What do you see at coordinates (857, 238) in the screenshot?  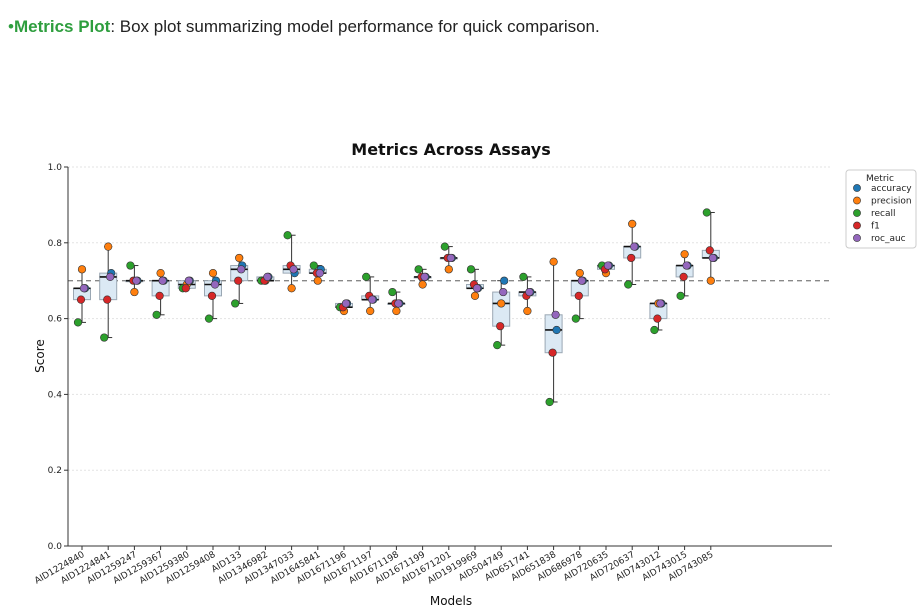 I see `legend-marker-roc_auc` at bounding box center [857, 238].